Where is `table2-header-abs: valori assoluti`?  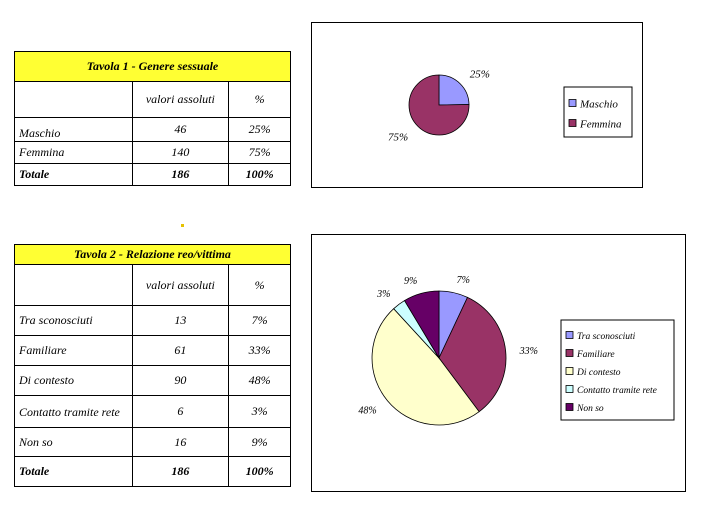 table2-header-abs: valori assoluti is located at coordinates (180, 285).